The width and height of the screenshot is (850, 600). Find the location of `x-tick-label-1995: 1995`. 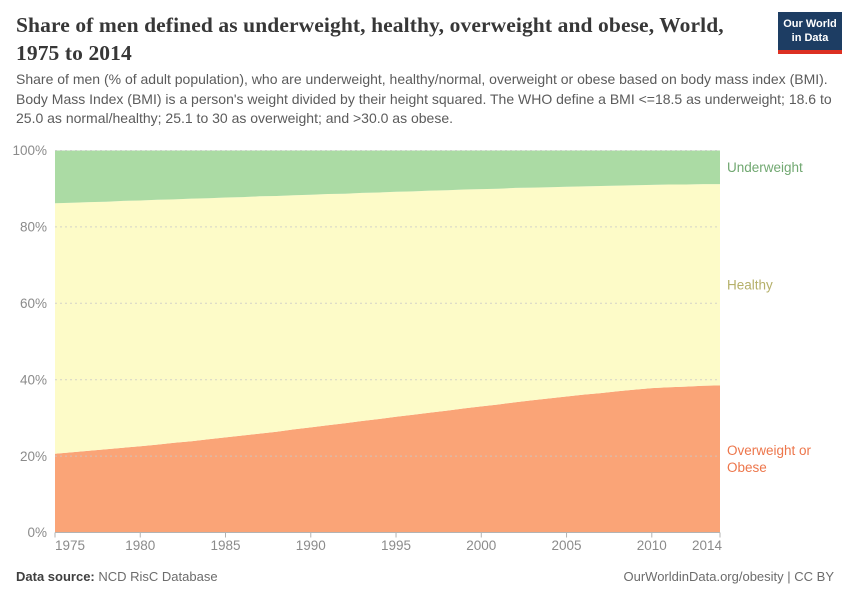

x-tick-label-1995: 1995 is located at coordinates (396, 545).